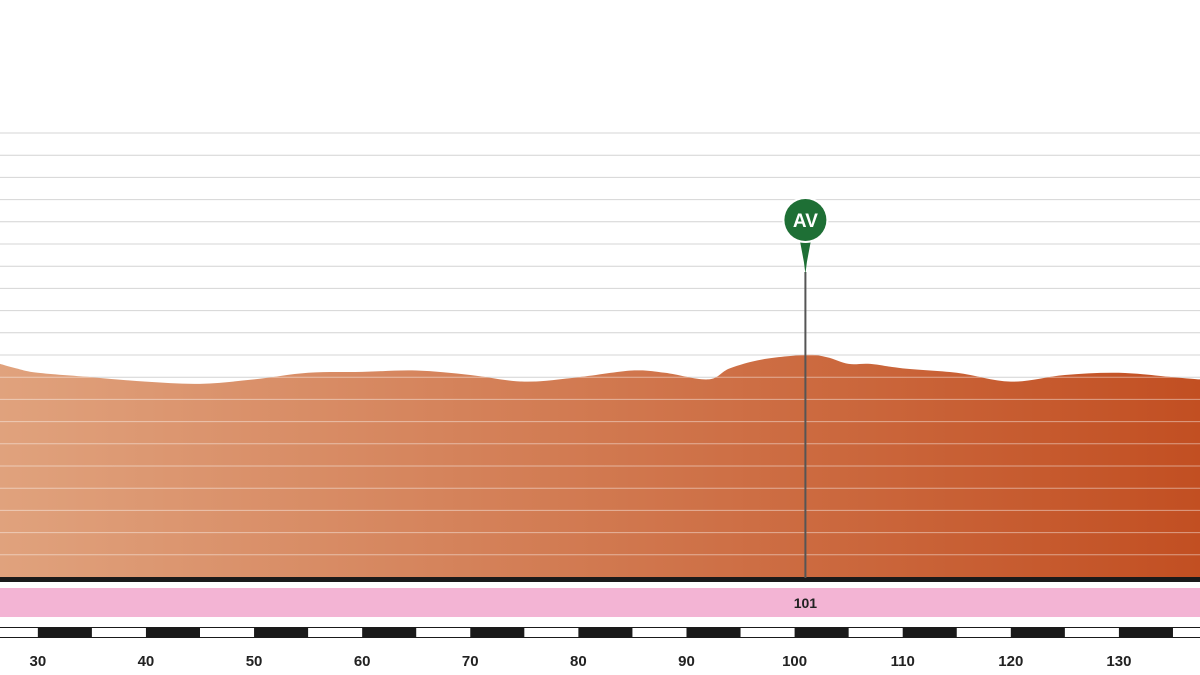 Image resolution: width=1200 pixels, height=675 pixels. What do you see at coordinates (146, 661) in the screenshot?
I see `x-tick-label: 40` at bounding box center [146, 661].